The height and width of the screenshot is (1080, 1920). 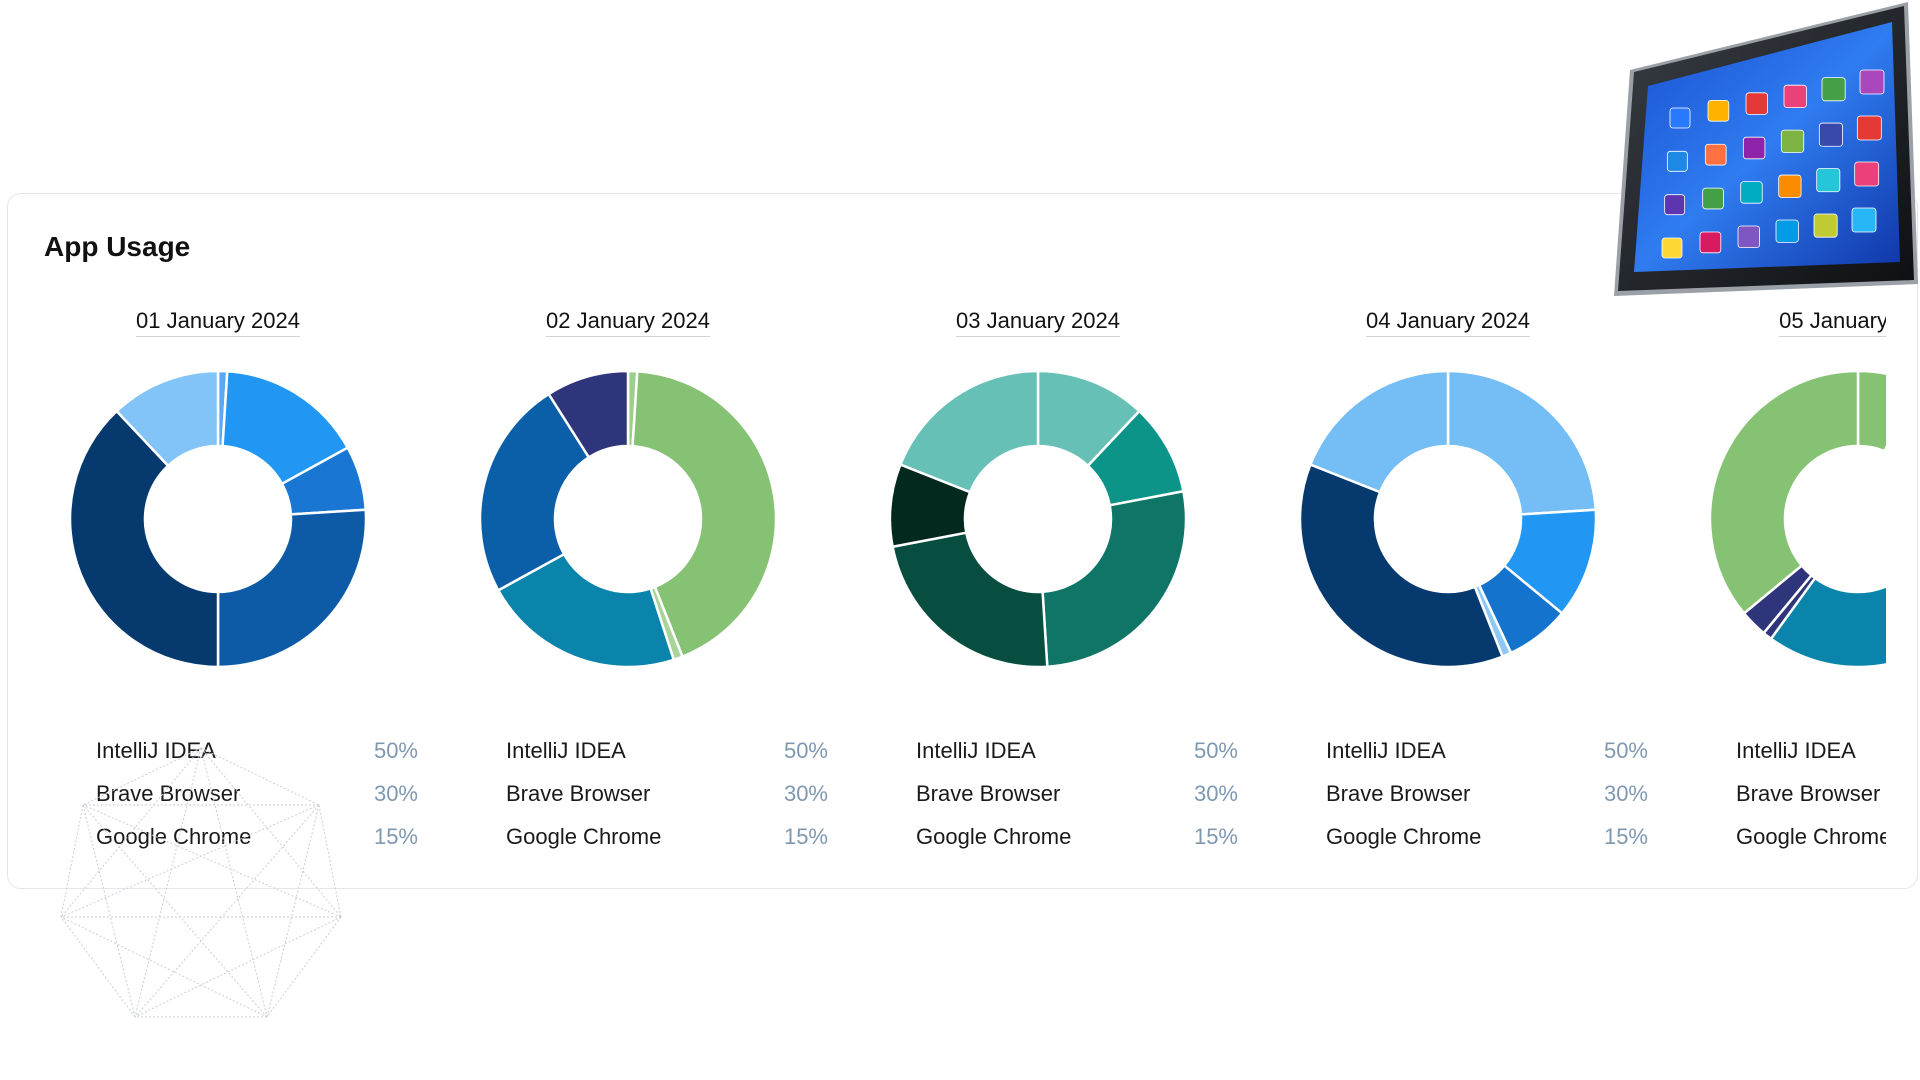 What do you see at coordinates (667, 750) in the screenshot?
I see `legend-item: IntelliJ IDEA 50%` at bounding box center [667, 750].